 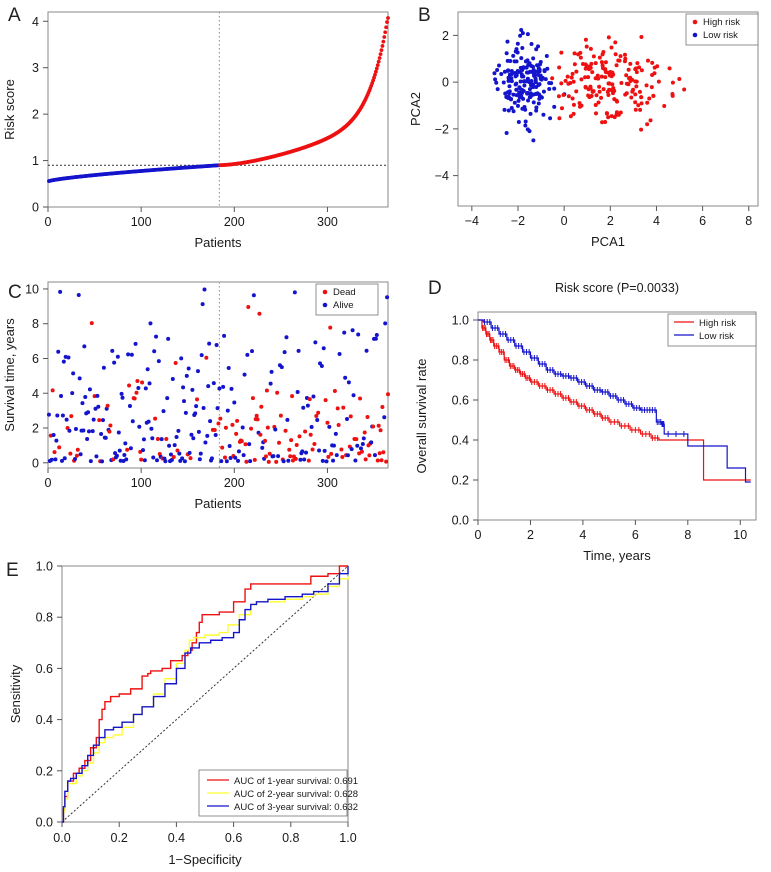 I want to click on panel-b-chart: −4 −2 0 2 −4 −2 0 2 4 6 8 PCA1 PCA2 High risk Low risk, so click(x=583, y=130).